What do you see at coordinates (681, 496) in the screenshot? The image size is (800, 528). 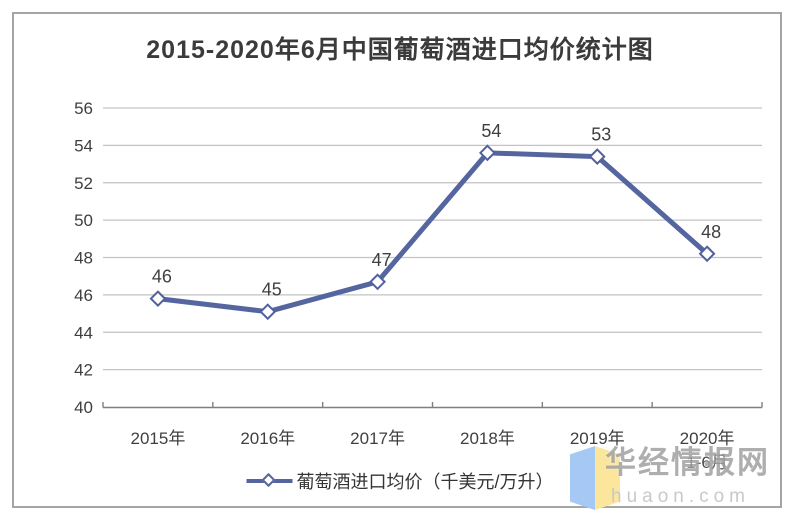 I see `watermark-domain: huaon.com` at bounding box center [681, 496].